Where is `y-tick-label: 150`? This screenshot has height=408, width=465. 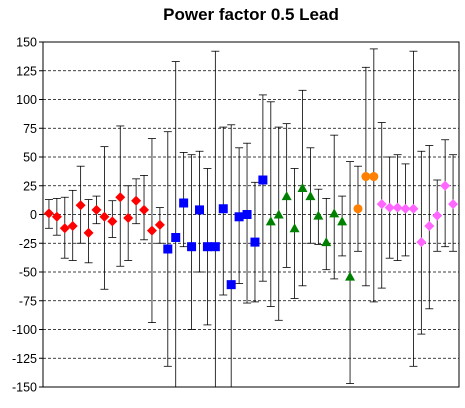 y-tick-label: 150 is located at coordinates (26, 43).